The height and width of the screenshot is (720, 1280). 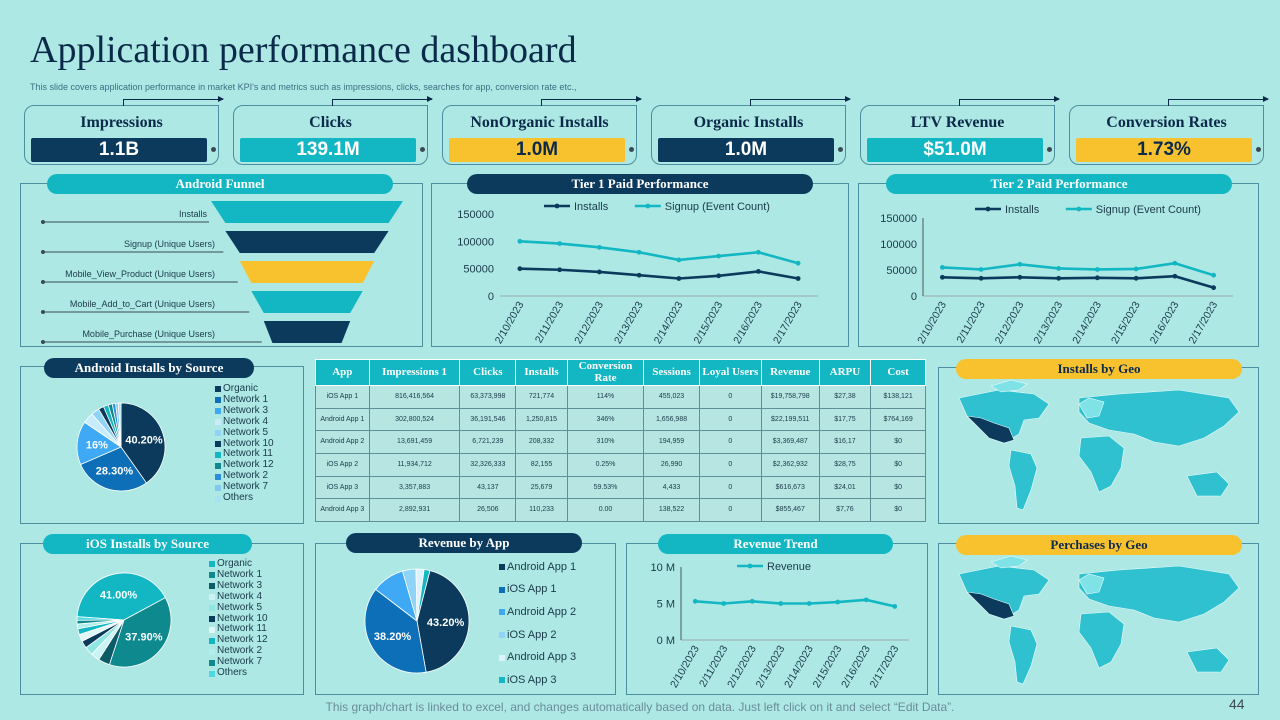 What do you see at coordinates (1023, 480) in the screenshot?
I see `south-america-shape` at bounding box center [1023, 480].